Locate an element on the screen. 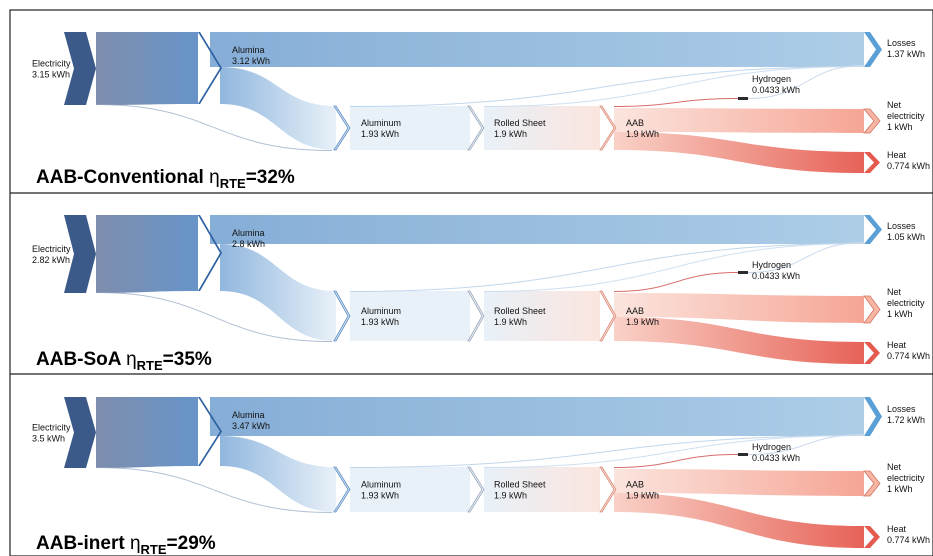  label-heat-name: Heat is located at coordinates (897, 155).